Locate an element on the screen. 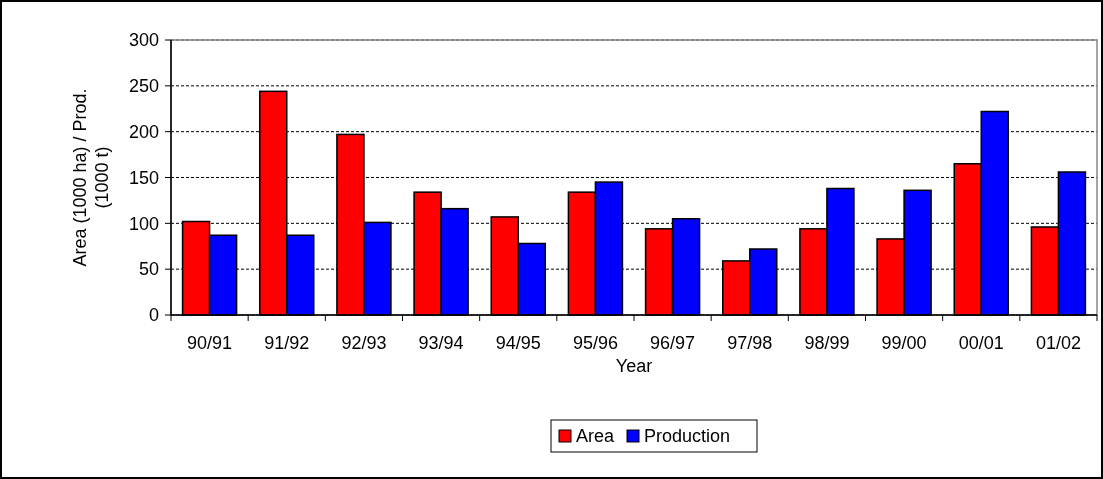  y-tick-label: 250 is located at coordinates (143, 86).